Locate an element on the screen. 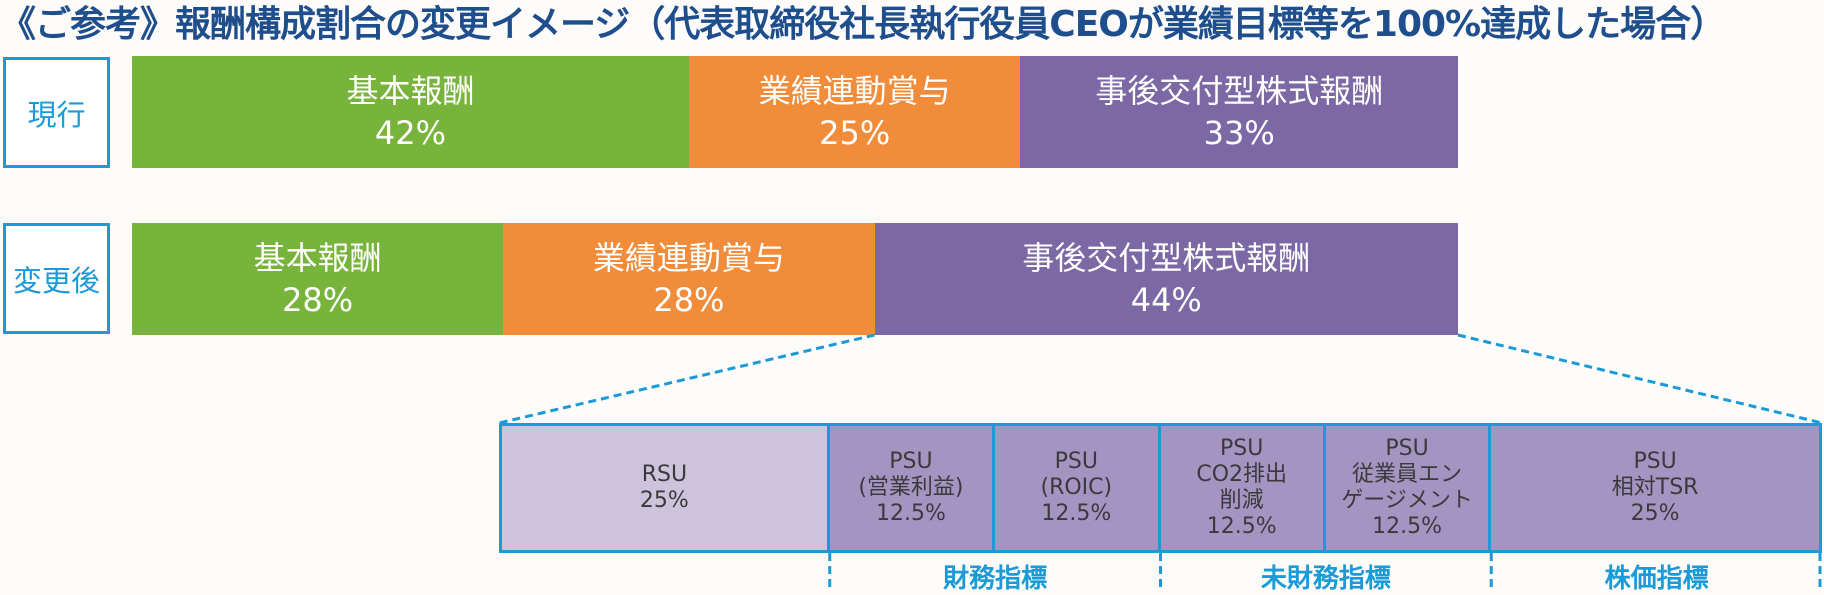 The image size is (1824, 595). breakdown-cell-psu: PSU 従業員エン ゲージメント 12.5% is located at coordinates (1408, 488).